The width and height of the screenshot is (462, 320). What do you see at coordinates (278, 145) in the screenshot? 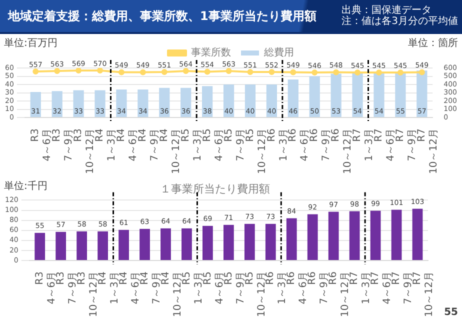
I see `x-tick-label: R6 1～3月` at bounding box center [278, 145].